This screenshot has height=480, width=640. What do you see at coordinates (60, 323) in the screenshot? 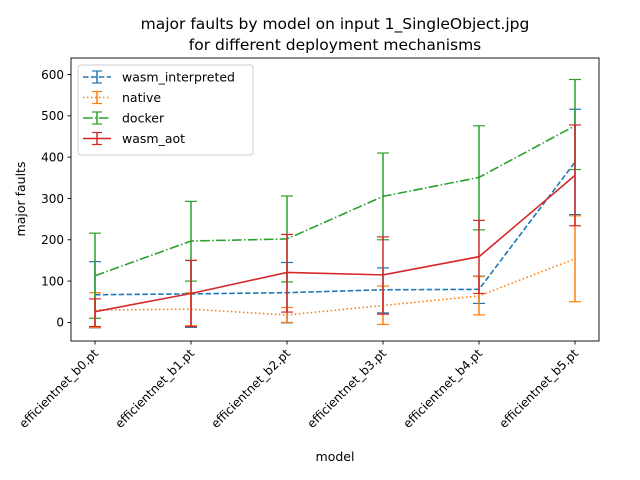
I see `y-tick-label: 0` at bounding box center [60, 323].